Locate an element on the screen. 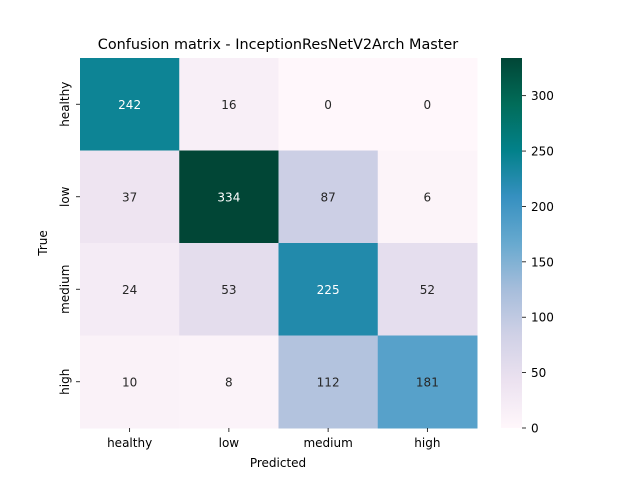 Image resolution: width=640 pixels, height=480 pixels. cell-value-label: 242 is located at coordinates (129, 105).